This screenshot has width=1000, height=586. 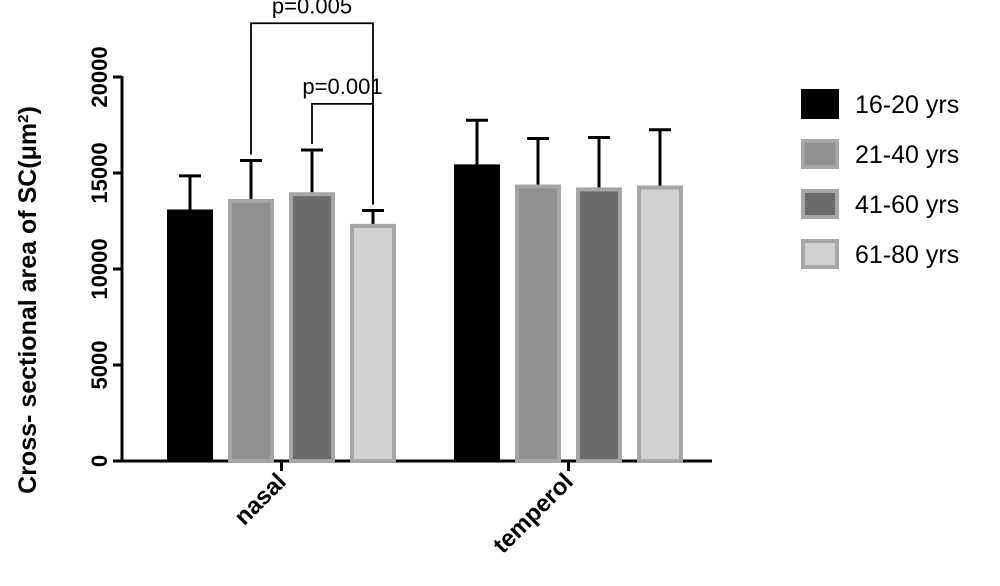 I want to click on significance-label: p=0.005, so click(x=312, y=9).